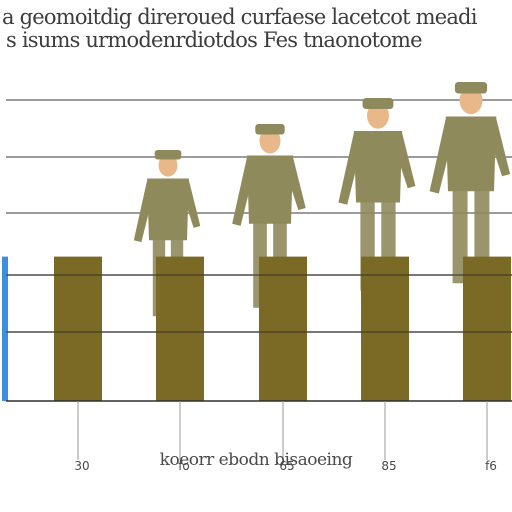  I want to click on soldier-figure, so click(470, 183).